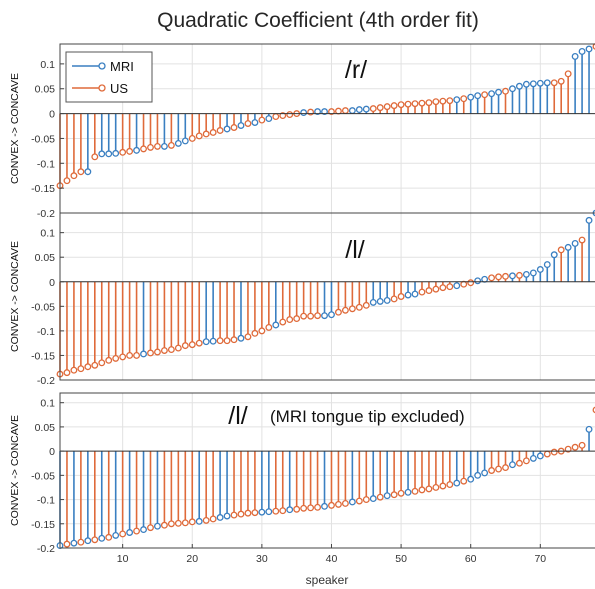  I want to click on panel-note: (MRI tongue tip excluded), so click(367, 416).